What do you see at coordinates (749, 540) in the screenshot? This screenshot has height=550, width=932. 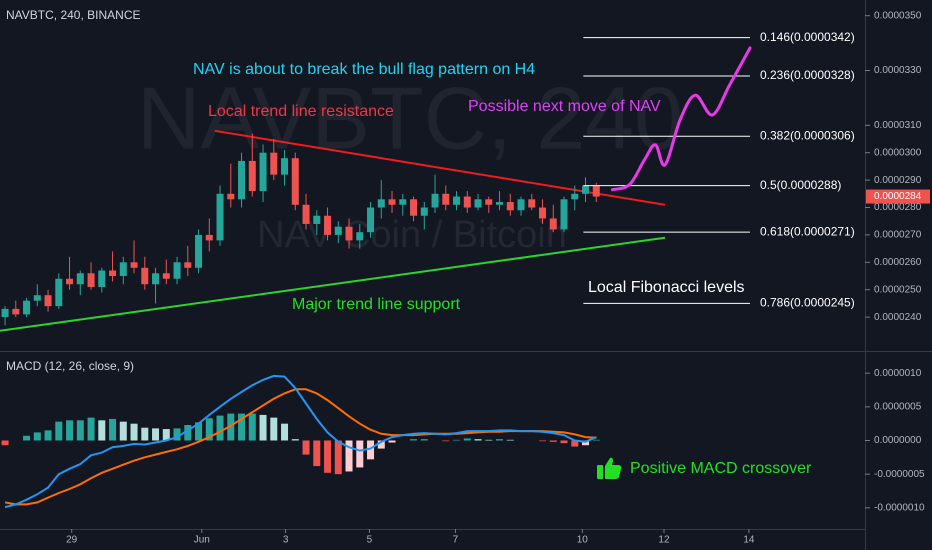 I see `x-tick-label: 14` at bounding box center [749, 540].